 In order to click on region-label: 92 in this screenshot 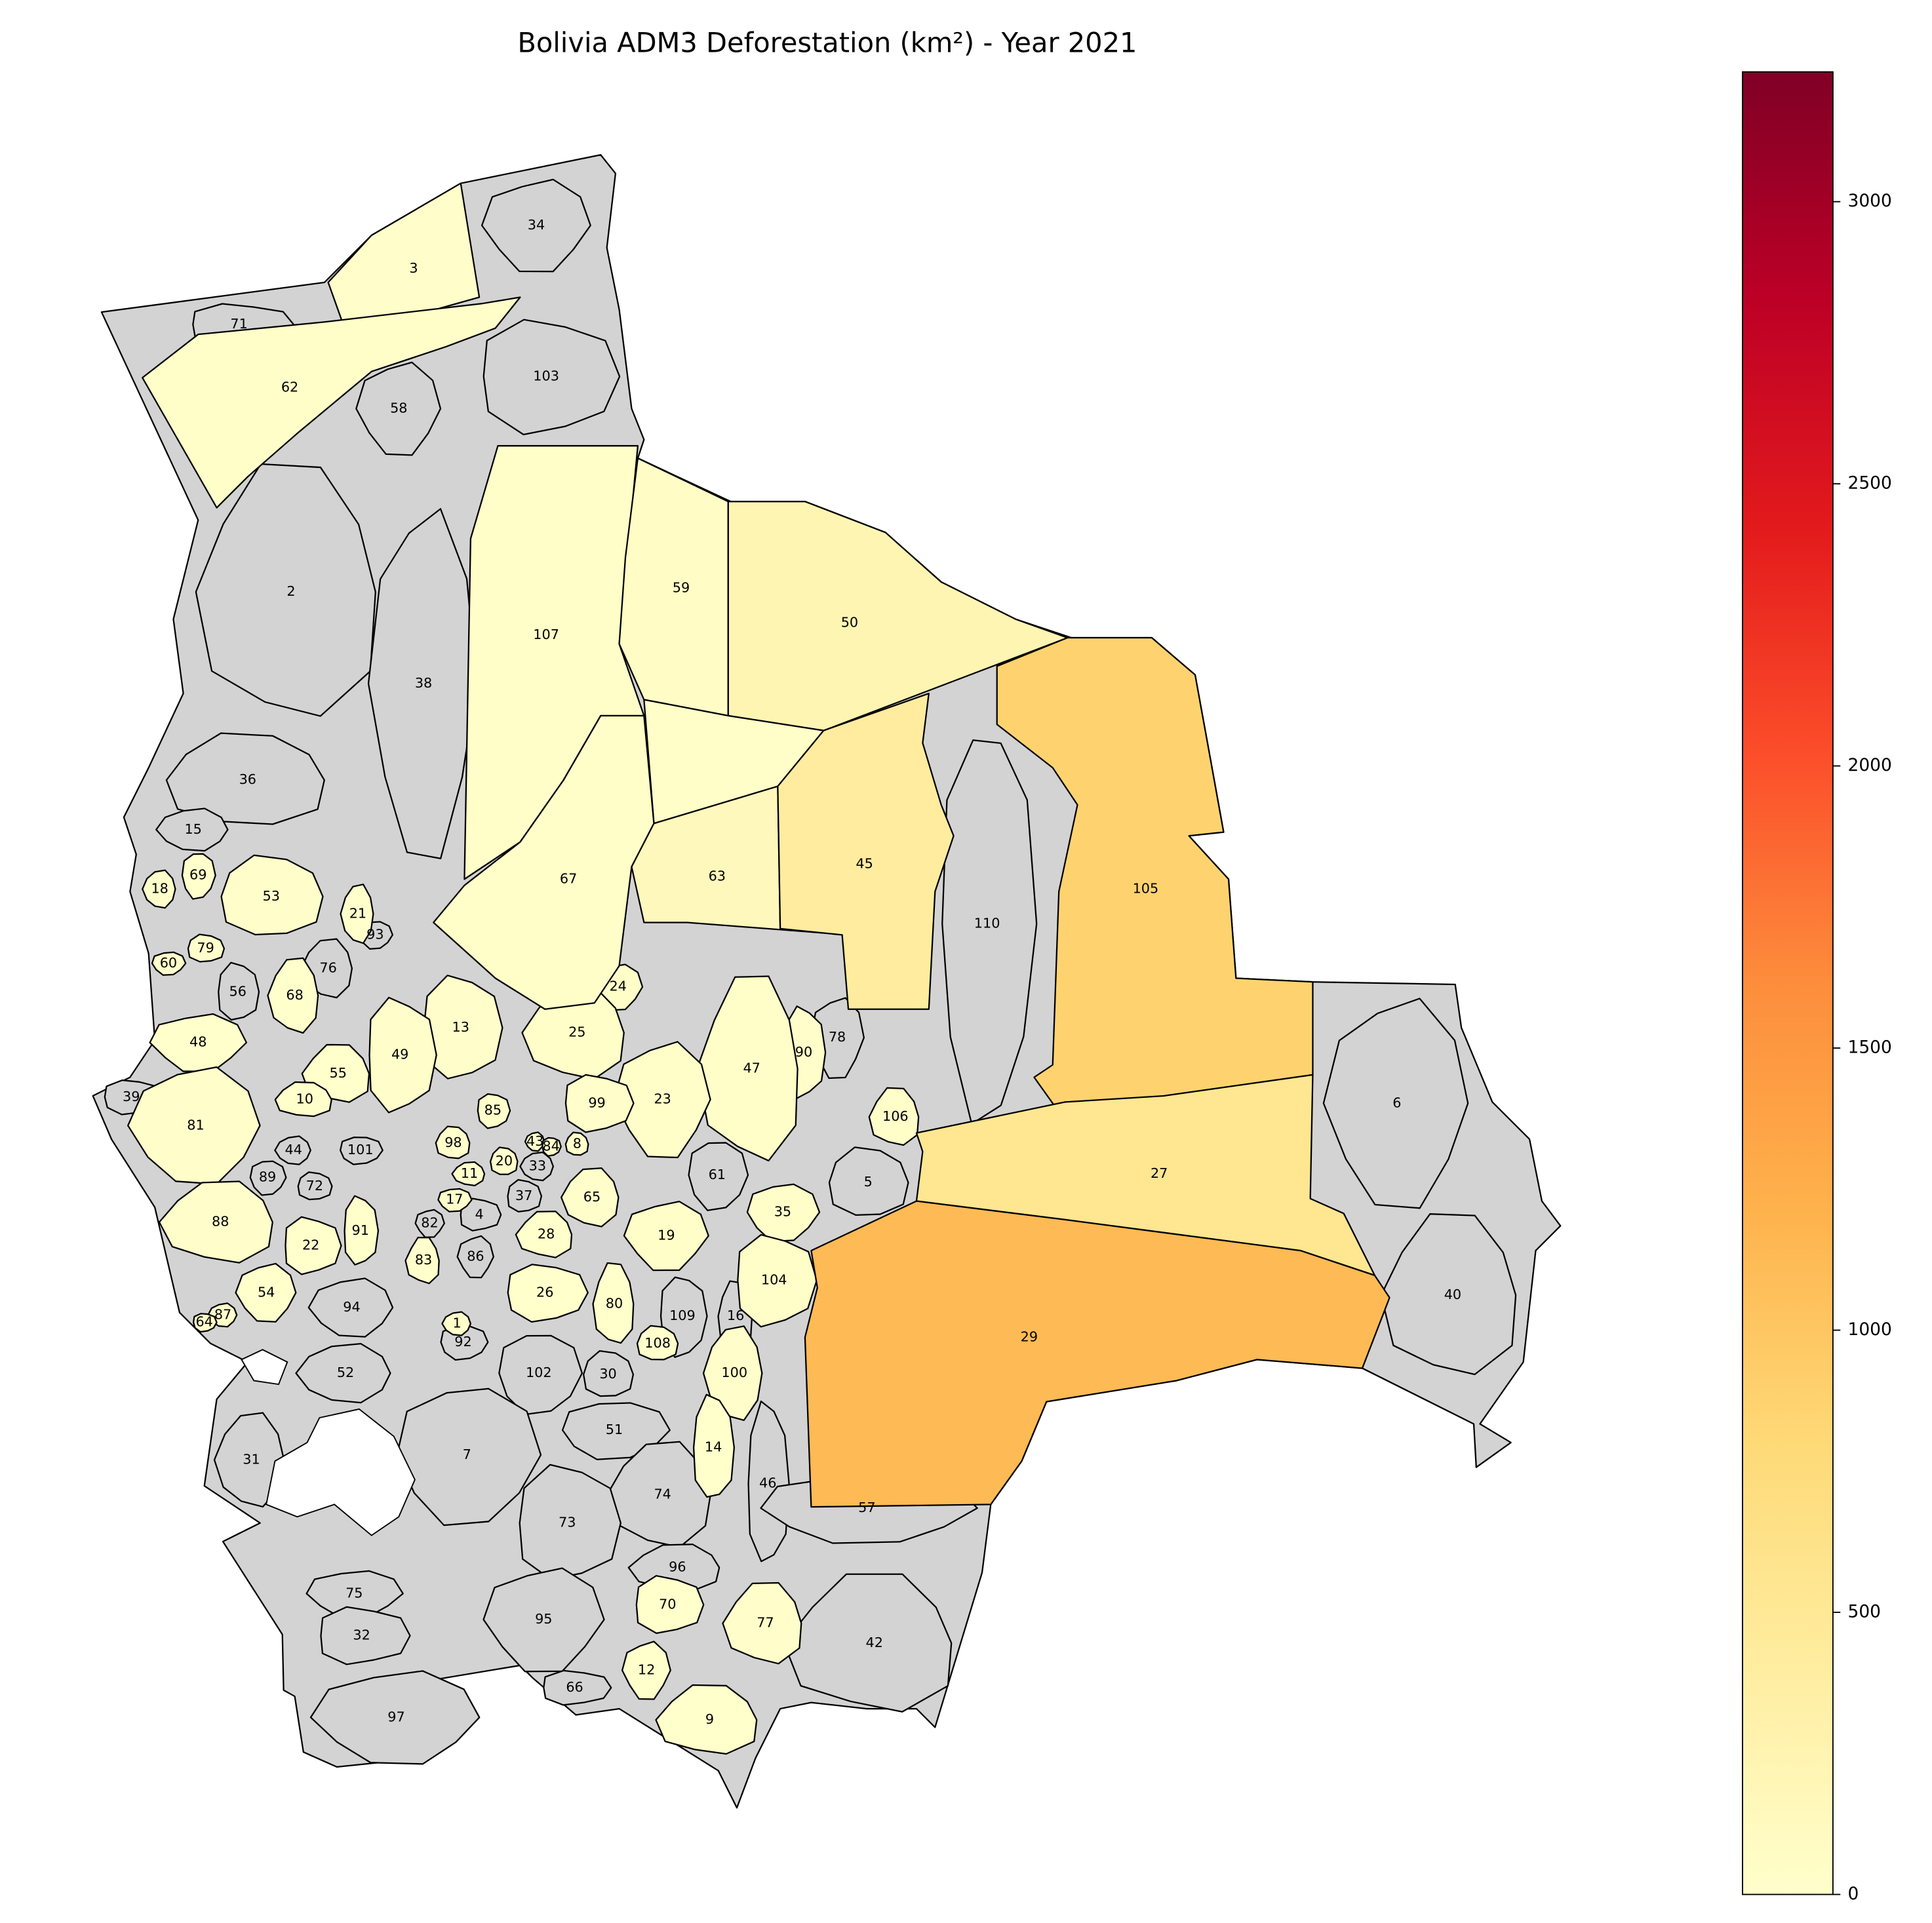, I will do `click(462, 1342)`.